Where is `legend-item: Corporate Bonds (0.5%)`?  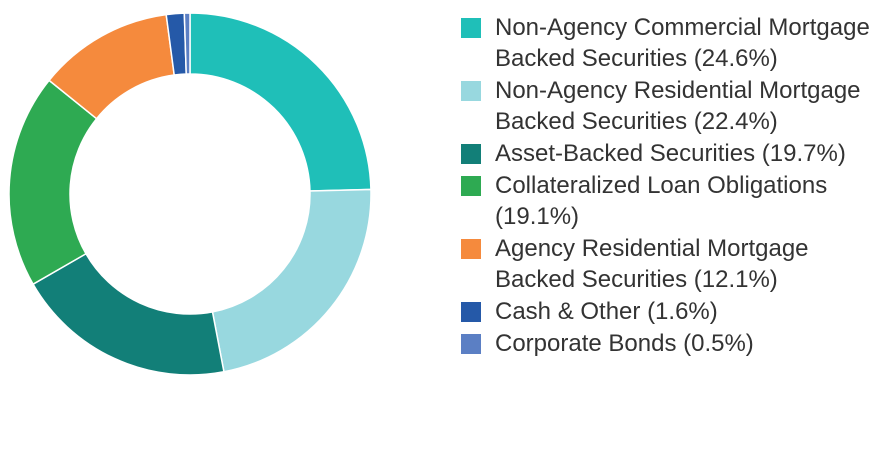
legend-item: Corporate Bonds (0.5%) is located at coordinates (678, 343).